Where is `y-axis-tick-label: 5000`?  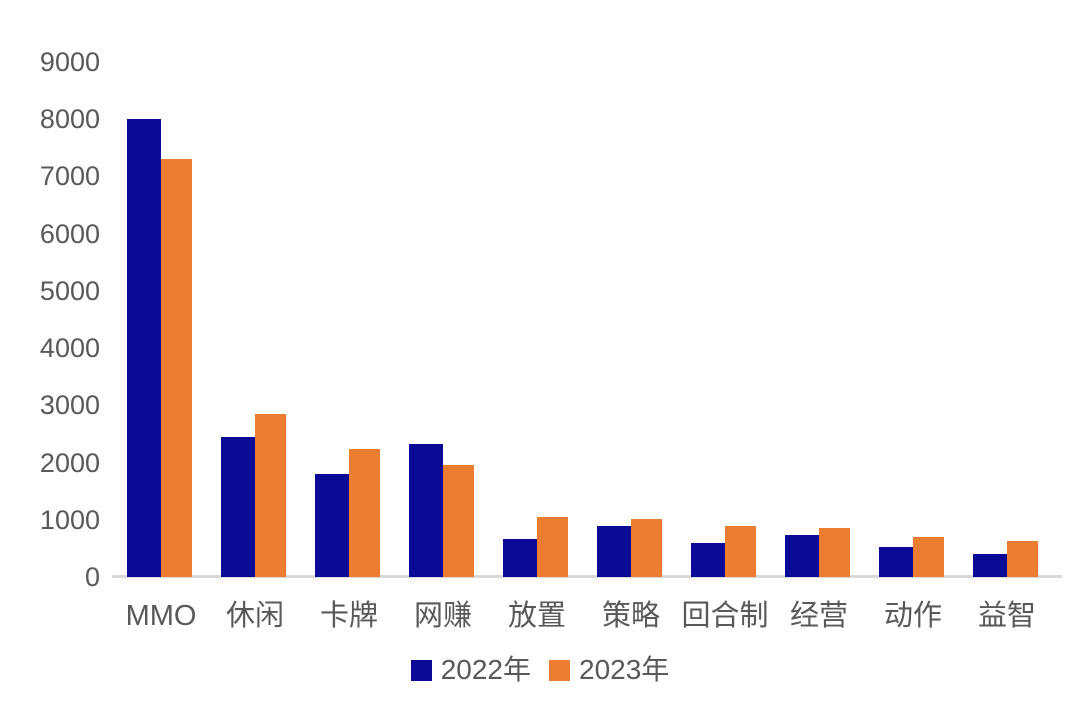
y-axis-tick-label: 5000 is located at coordinates (69, 290).